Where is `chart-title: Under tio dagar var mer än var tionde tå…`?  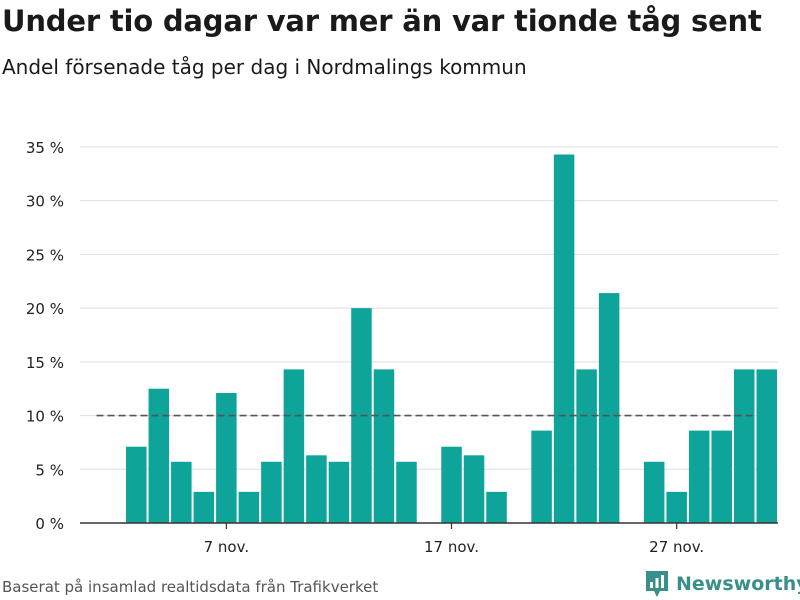 chart-title: Under tio dagar var mer än var tionde tå… is located at coordinates (382, 21).